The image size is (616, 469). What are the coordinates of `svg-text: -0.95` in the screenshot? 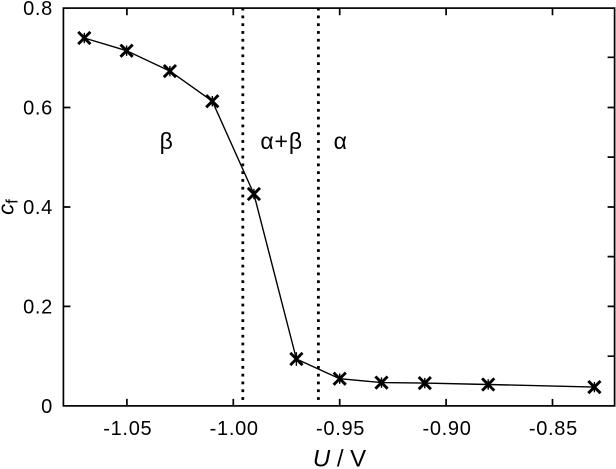 It's located at (340, 429).